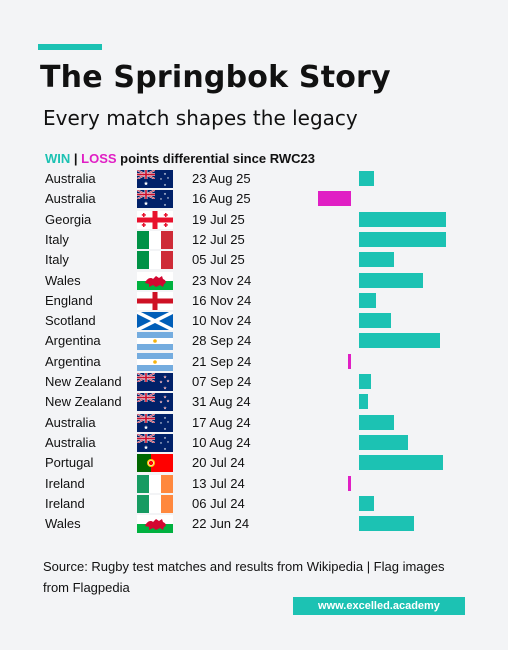 This screenshot has width=508, height=650. What do you see at coordinates (254, 179) in the screenshot?
I see `table-row: Australia 23 Aug 25` at bounding box center [254, 179].